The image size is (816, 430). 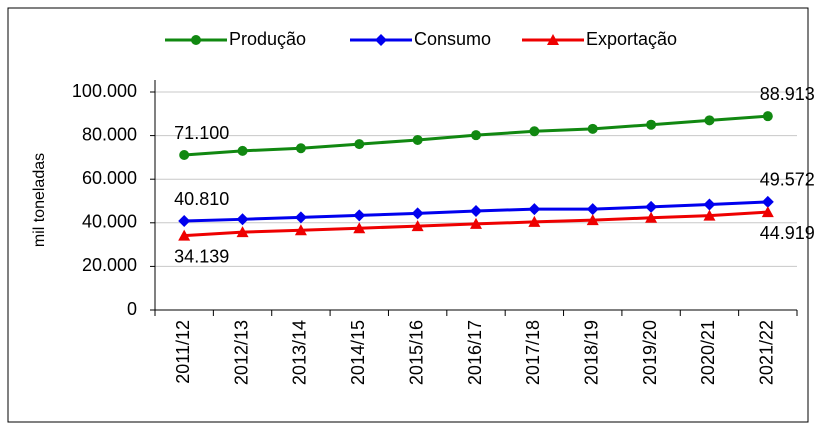 What do you see at coordinates (183, 352) in the screenshot?
I see `x-tick-label: 2011/12` at bounding box center [183, 352].